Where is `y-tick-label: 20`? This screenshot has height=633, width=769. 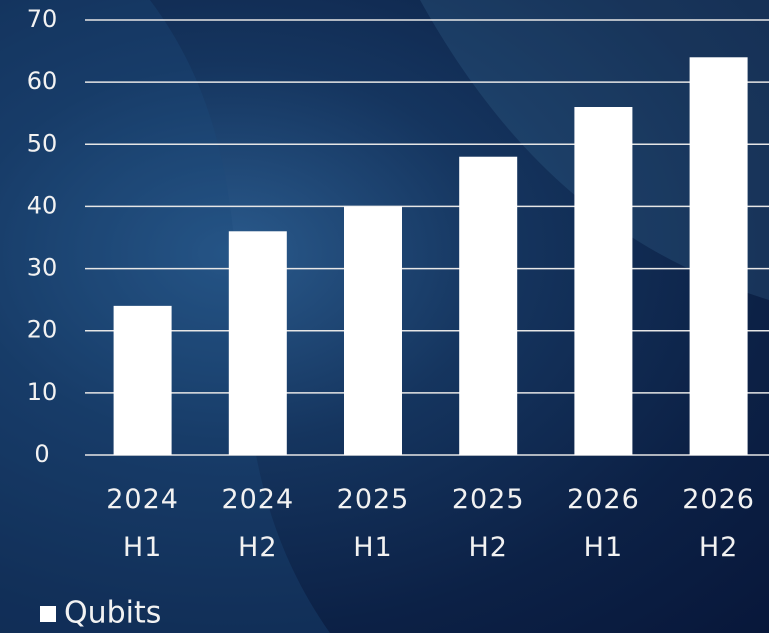 y-tick-label: 20 is located at coordinates (42, 330).